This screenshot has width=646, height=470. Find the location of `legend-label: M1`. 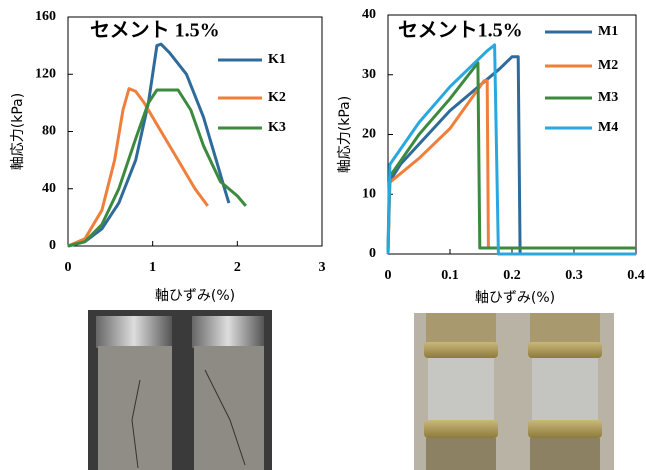

legend-label: M1 is located at coordinates (608, 31).